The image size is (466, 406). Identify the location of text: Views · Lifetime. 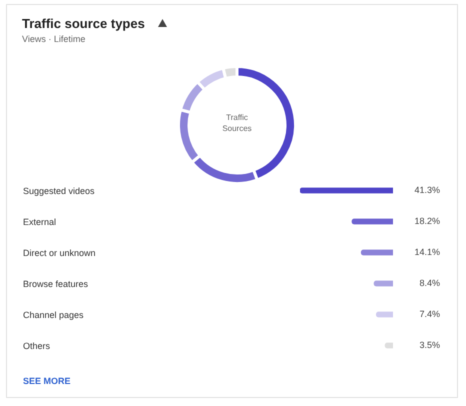
(54, 39).